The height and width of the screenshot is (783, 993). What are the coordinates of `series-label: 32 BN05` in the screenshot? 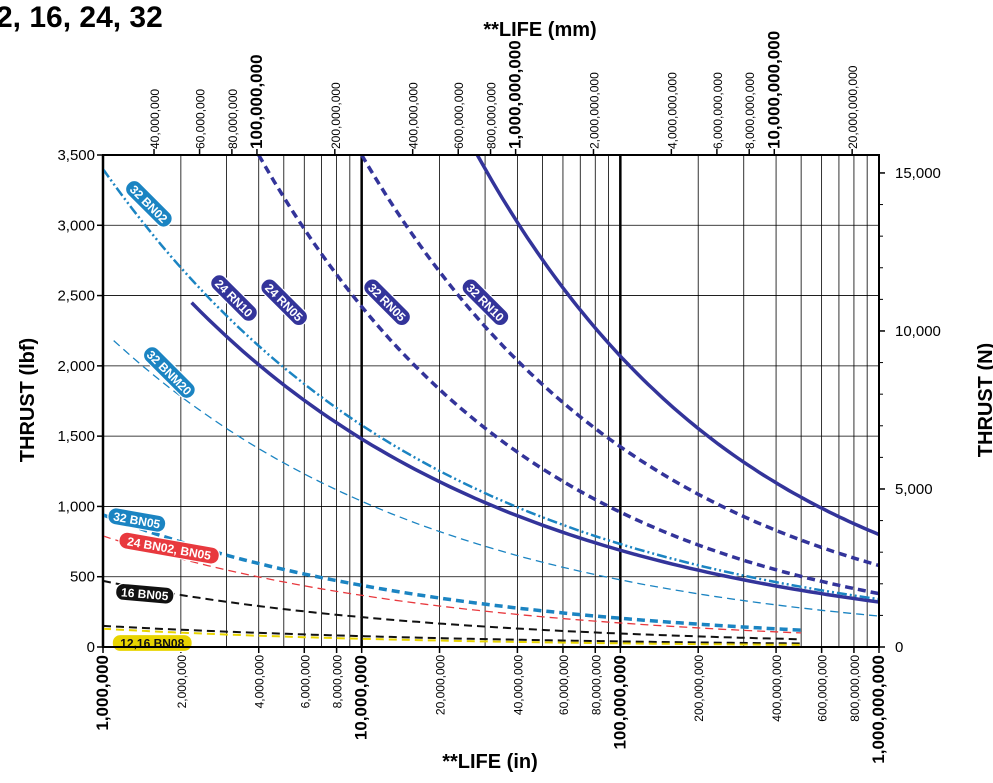 It's located at (137, 520).